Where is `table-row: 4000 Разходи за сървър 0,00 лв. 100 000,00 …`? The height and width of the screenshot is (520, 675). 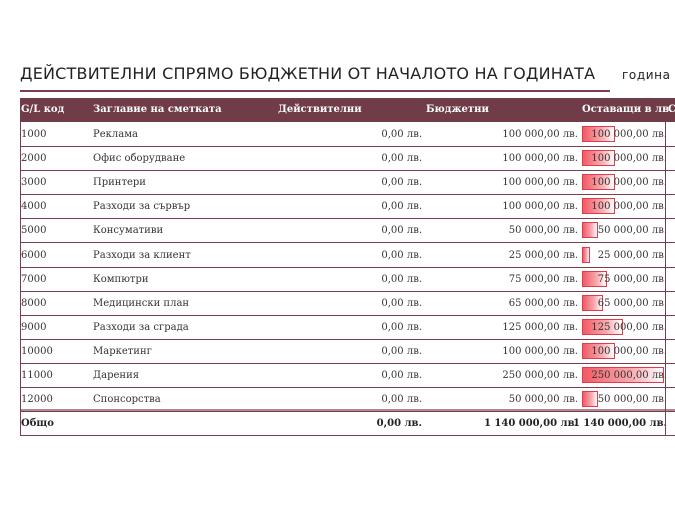 table-row: 4000 Разходи за сървър 0,00 лв. 100 000,00 … is located at coordinates (347, 207).